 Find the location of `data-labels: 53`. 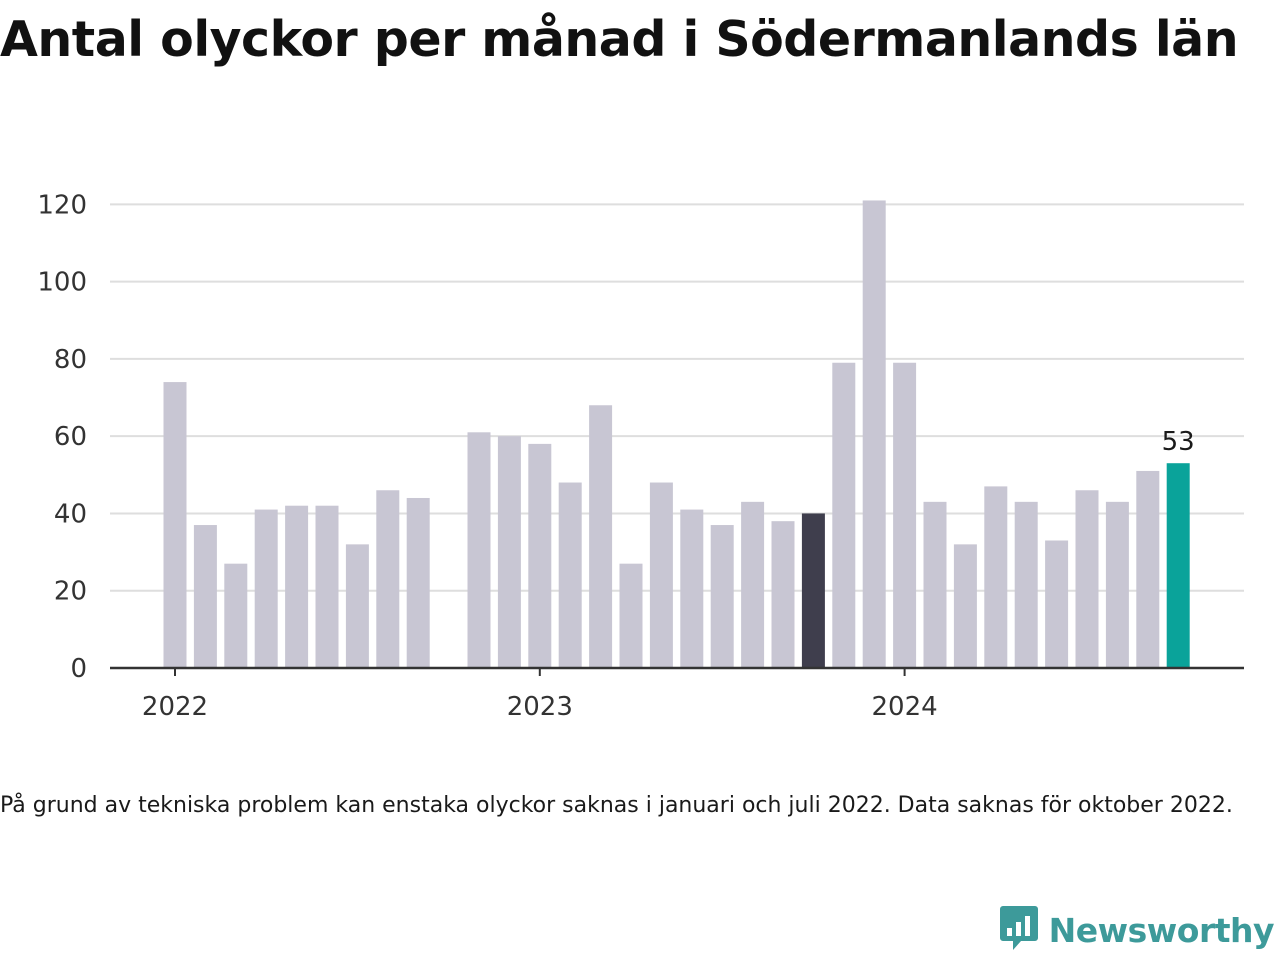

data-labels: 53 is located at coordinates (1178, 442).